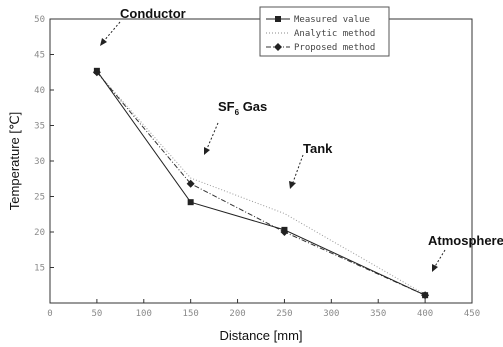  Describe the element at coordinates (439, 259) in the screenshot. I see `arrow-atmosphere` at that location.